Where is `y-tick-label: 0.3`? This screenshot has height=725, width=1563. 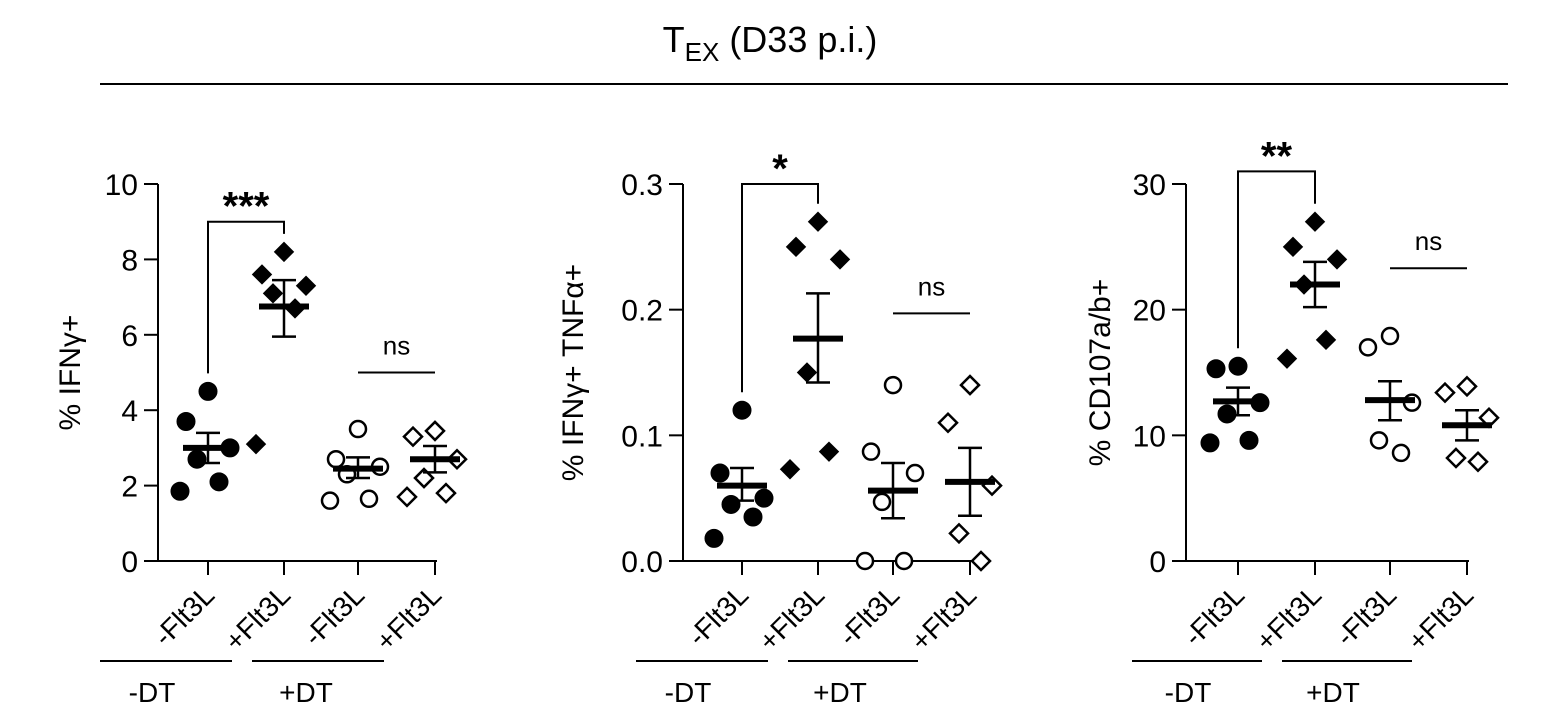 y-tick-label: 0.3 is located at coordinates (642, 185).